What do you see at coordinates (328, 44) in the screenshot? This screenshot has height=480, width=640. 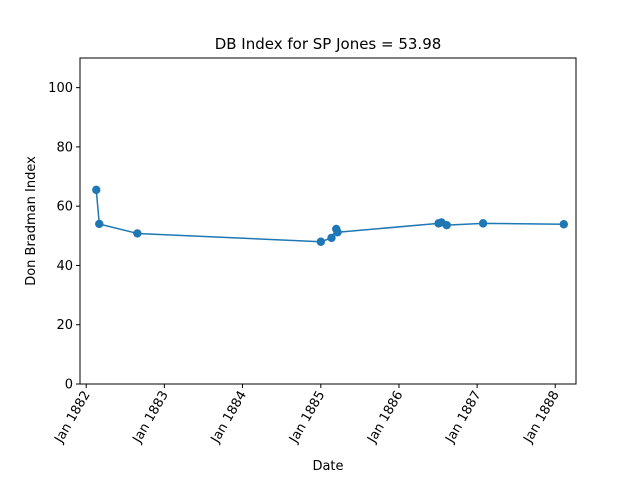 I see `chart-title: DB Index for SP Jones = 53.98` at bounding box center [328, 44].